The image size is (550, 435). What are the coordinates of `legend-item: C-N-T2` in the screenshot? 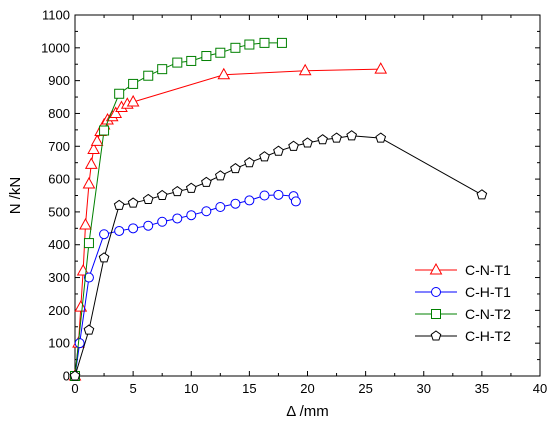 It's located at (463, 314).